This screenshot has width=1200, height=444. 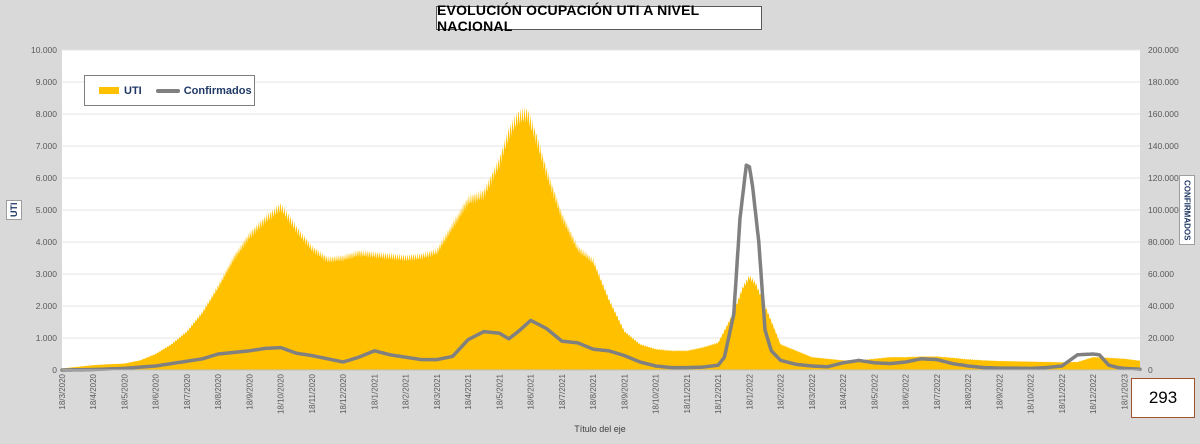 I want to click on y-tick-label: 9.000, so click(x=47, y=82).